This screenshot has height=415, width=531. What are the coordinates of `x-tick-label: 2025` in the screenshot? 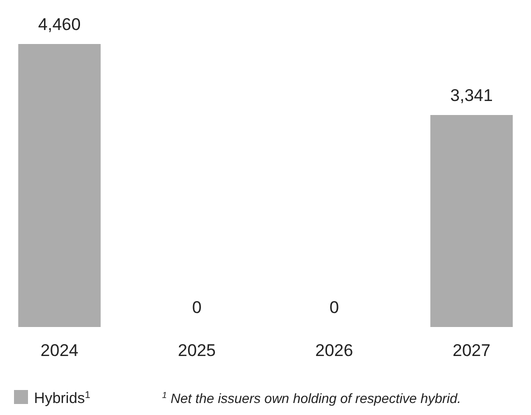 It's located at (197, 350).